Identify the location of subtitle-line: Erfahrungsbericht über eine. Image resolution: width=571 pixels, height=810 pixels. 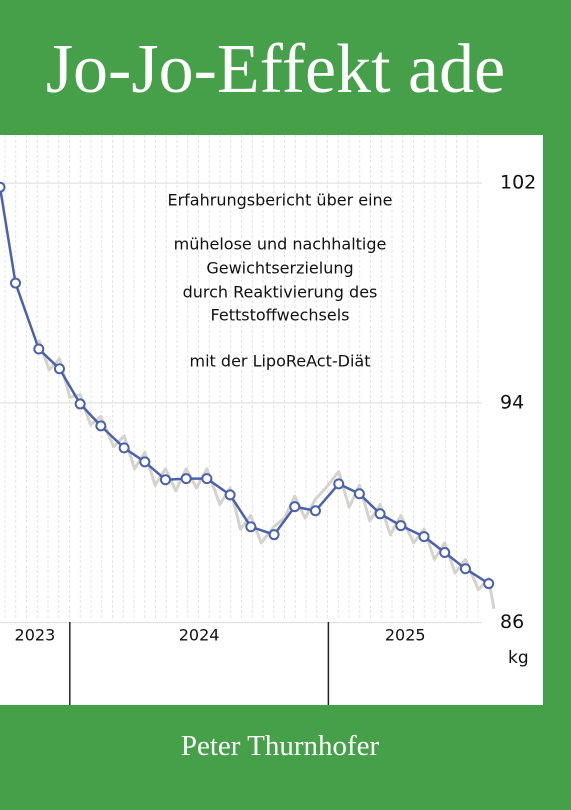
(279, 200).